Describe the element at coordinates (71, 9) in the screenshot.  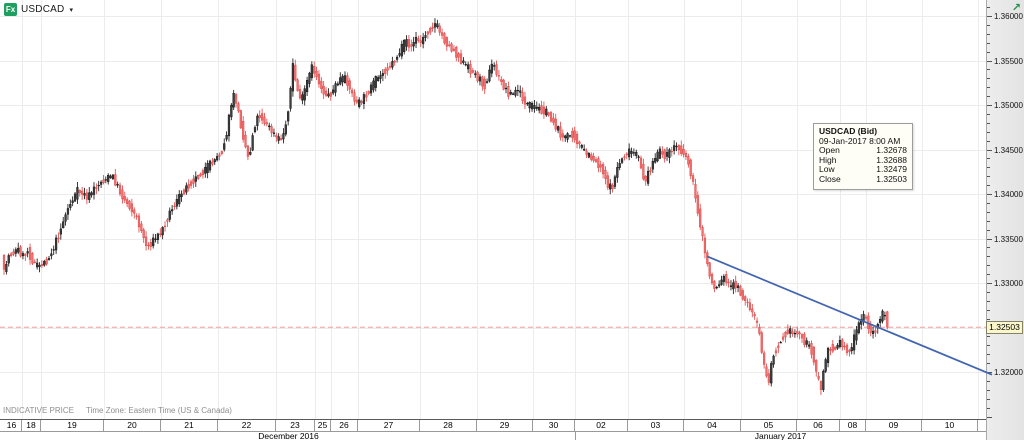
I see `symbol-dropdown-caret-icon: ▾` at that location.